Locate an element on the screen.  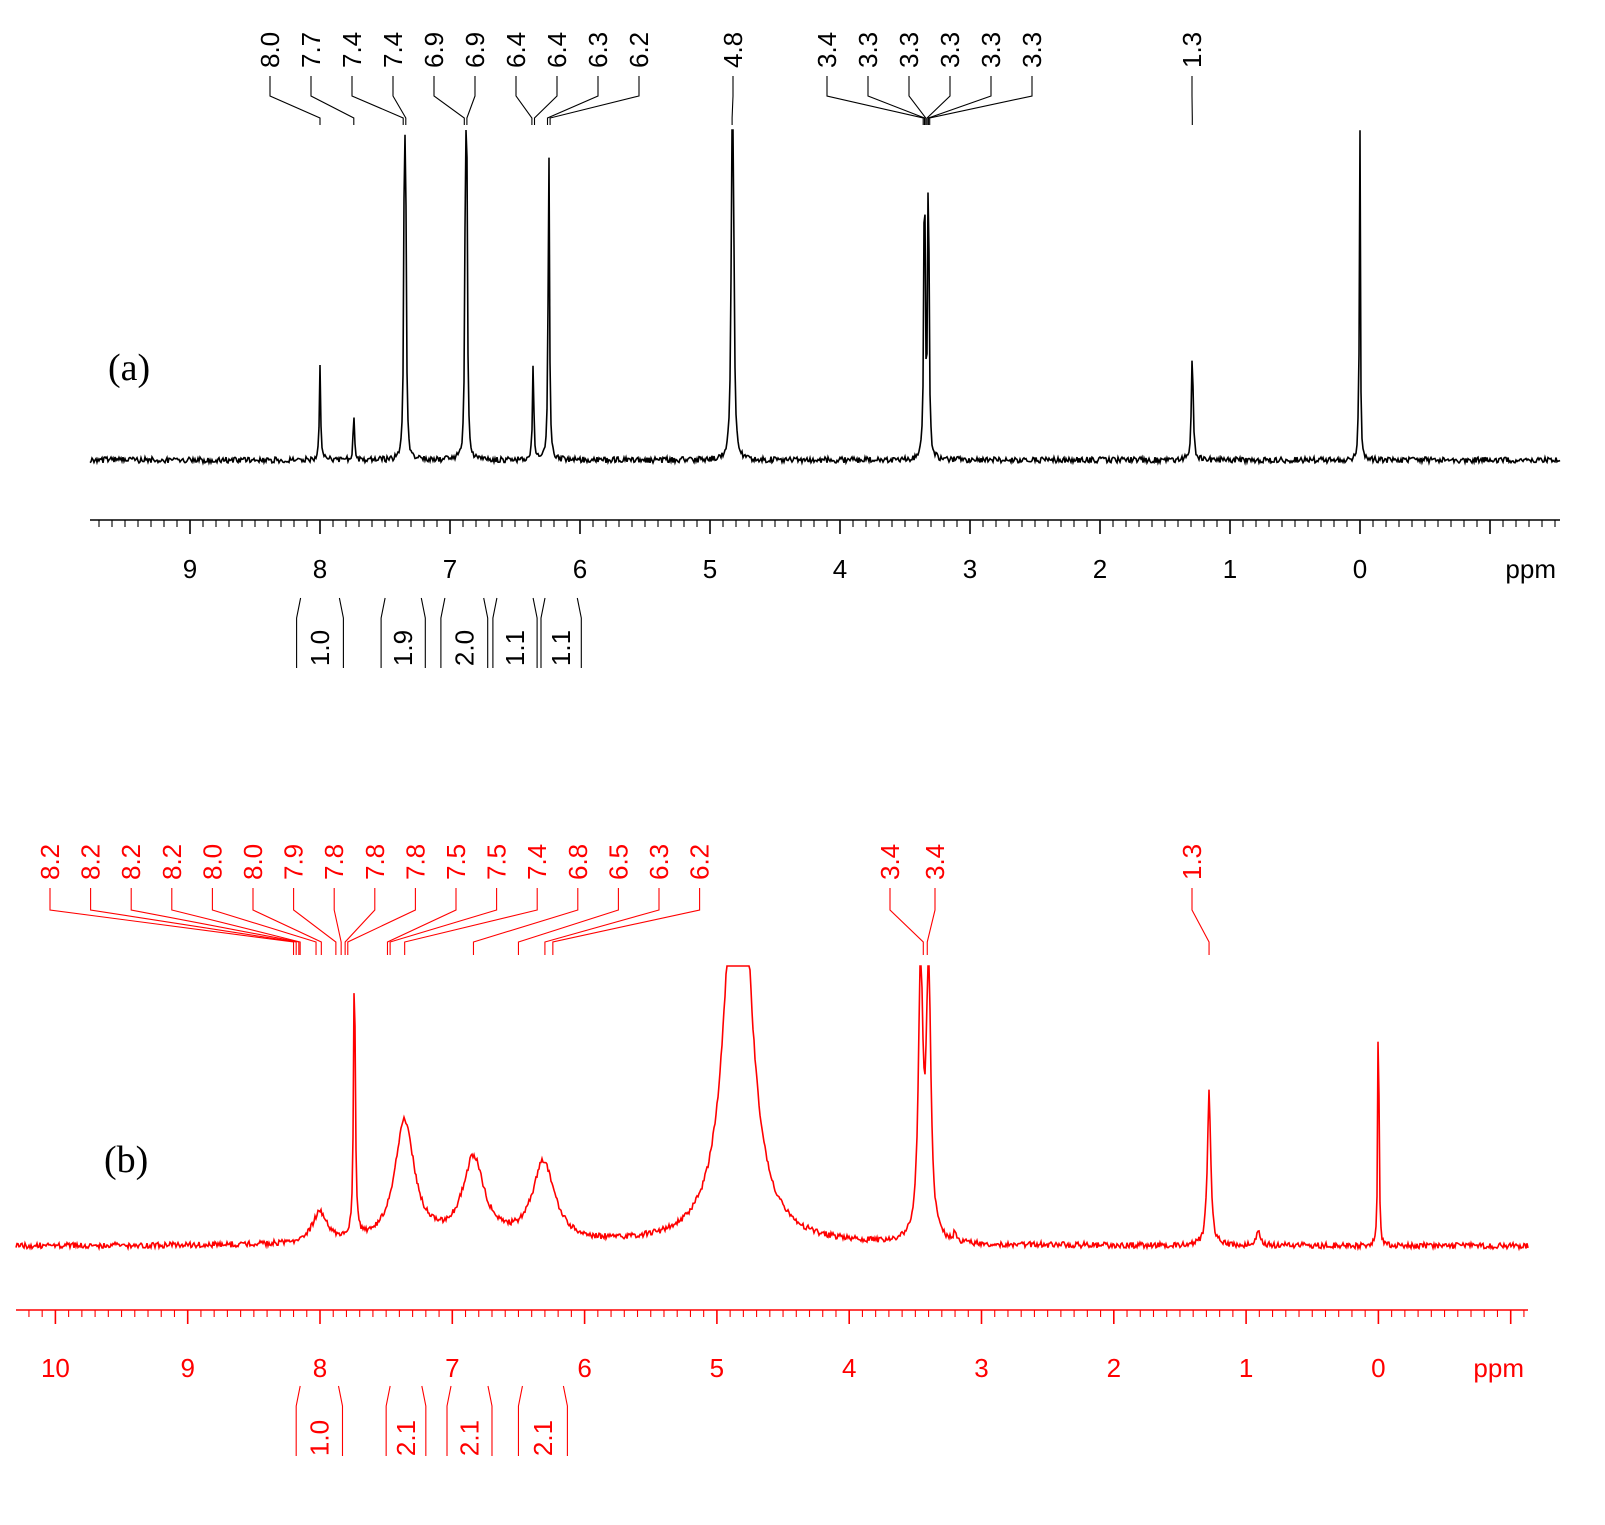
panel-label: (b) is located at coordinates (126, 1160).